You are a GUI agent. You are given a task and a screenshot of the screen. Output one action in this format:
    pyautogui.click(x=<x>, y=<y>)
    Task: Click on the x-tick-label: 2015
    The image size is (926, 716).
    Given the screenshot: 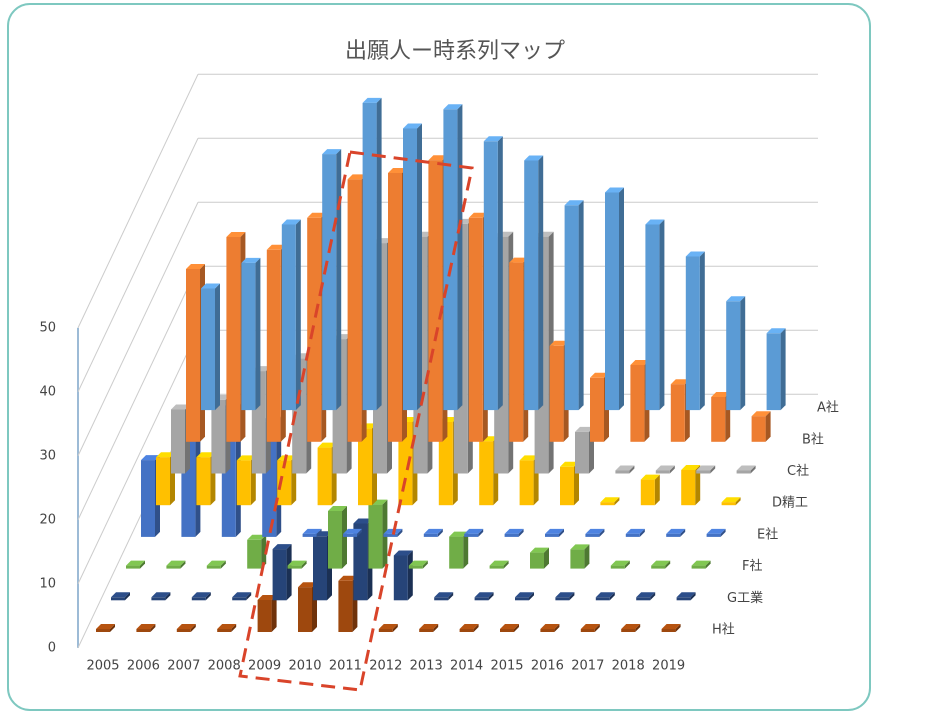 What is the action you would take?
    pyautogui.click(x=506, y=666)
    